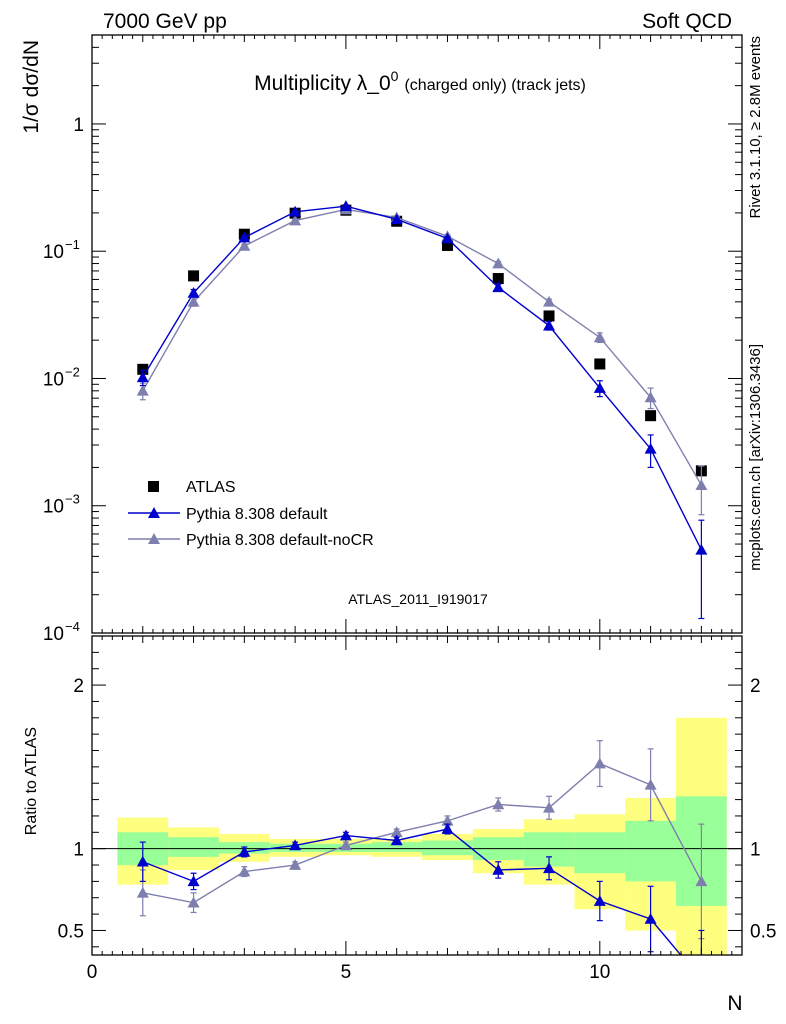 Image resolution: width=786 pixels, height=1024 pixels. I want to click on ratio-y-tick-label-right-1: 1, so click(755, 850).